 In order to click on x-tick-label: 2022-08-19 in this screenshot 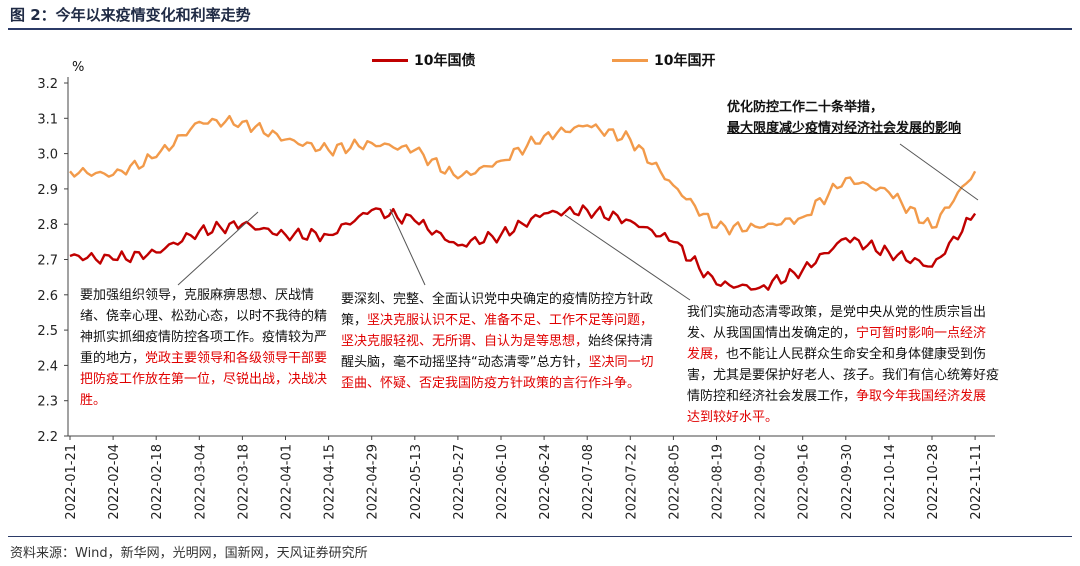, I will do `click(718, 482)`.